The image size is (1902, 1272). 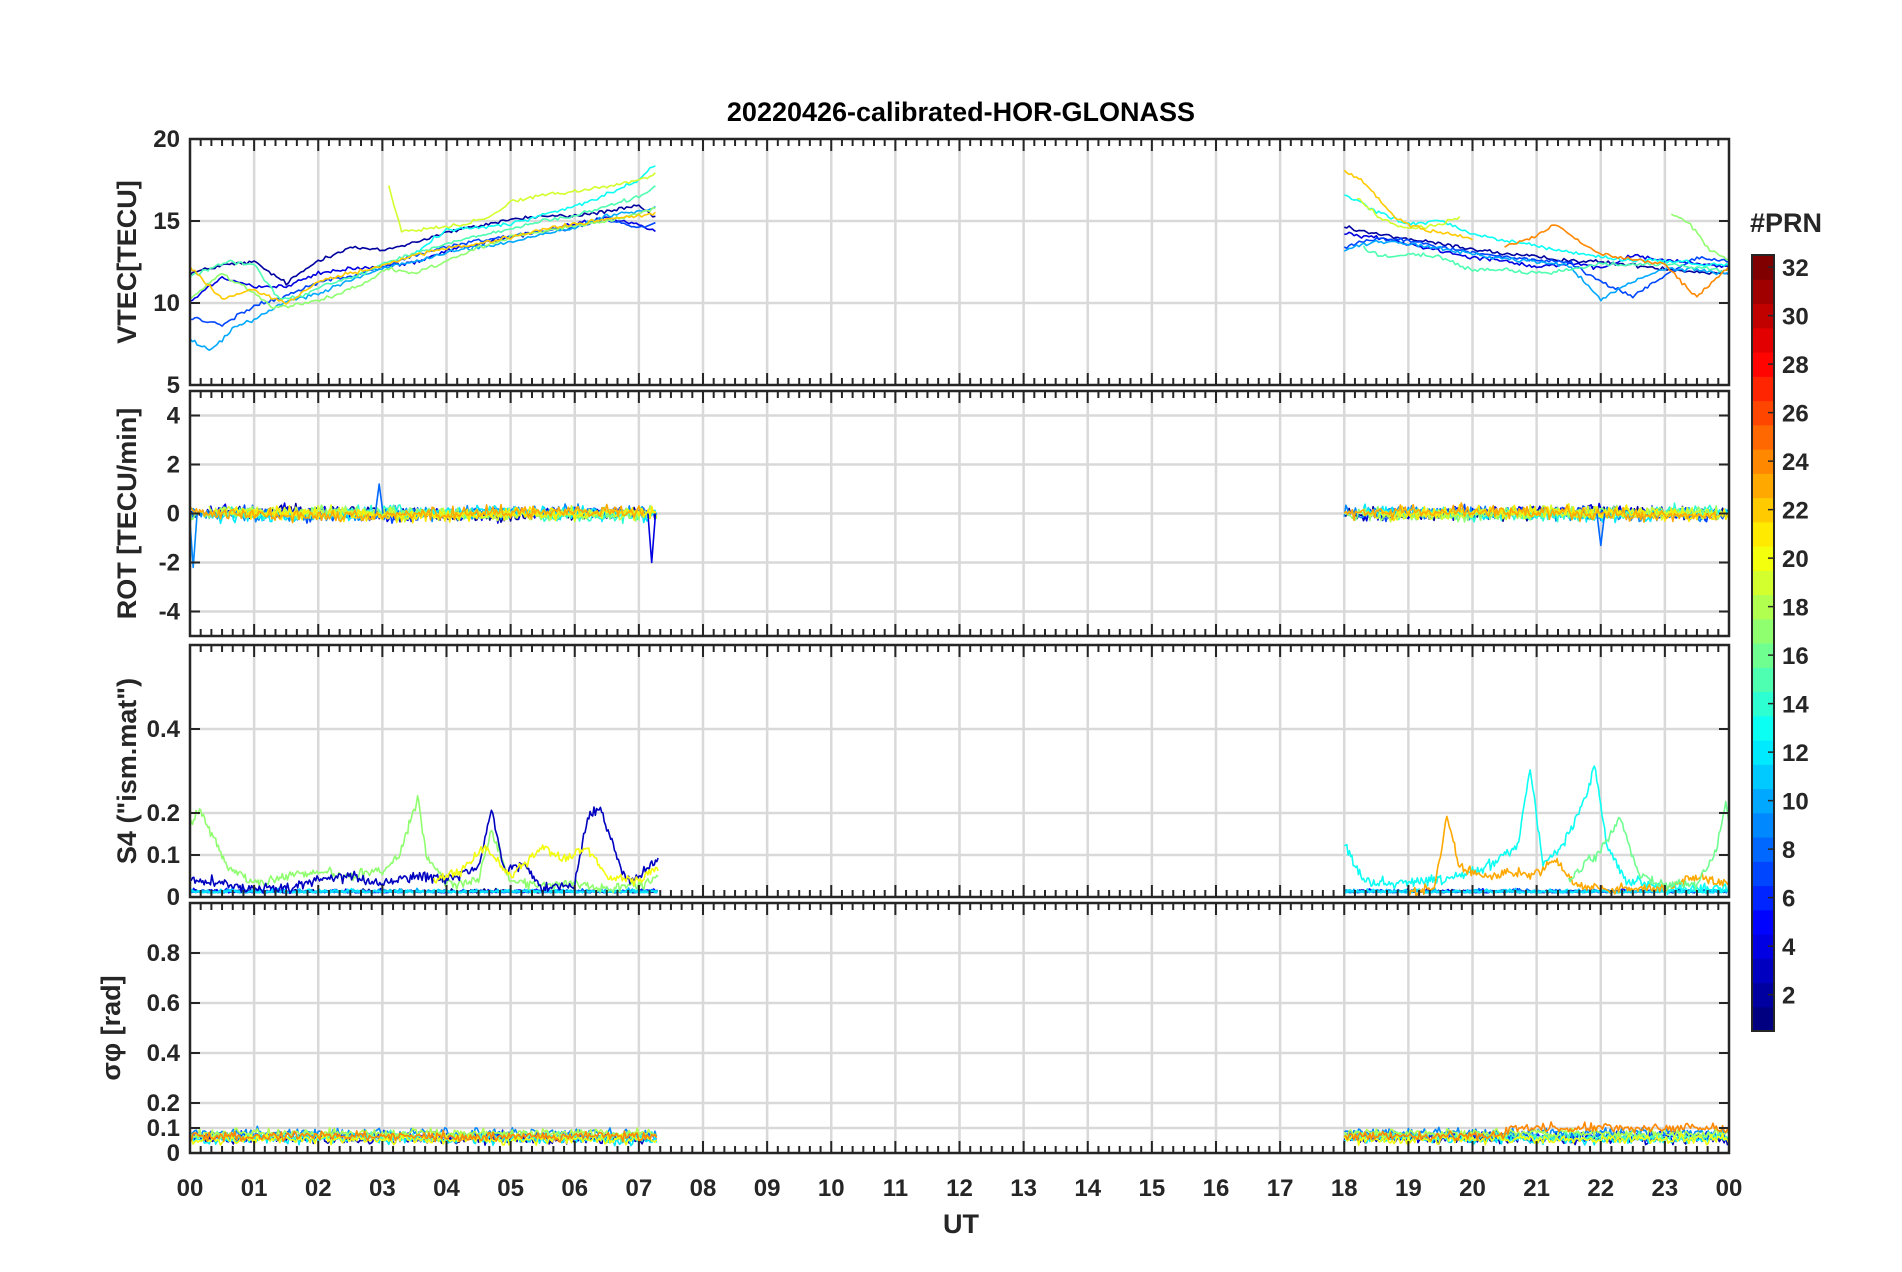 What do you see at coordinates (170, 612) in the screenshot?
I see `y-tick-label: -4` at bounding box center [170, 612].